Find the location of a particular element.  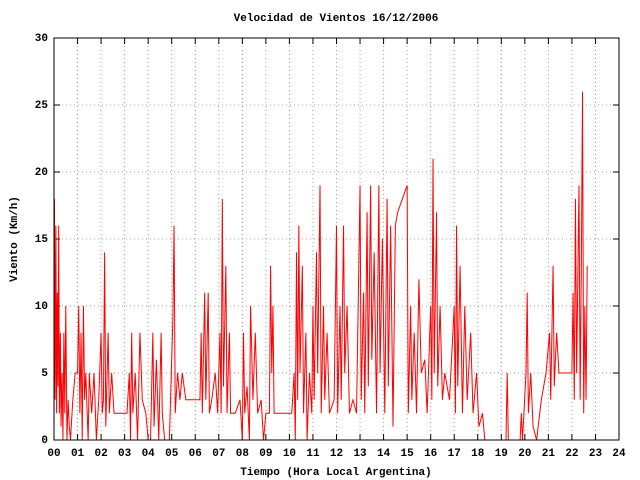

y-tick-label: 10 is located at coordinates (41, 307).